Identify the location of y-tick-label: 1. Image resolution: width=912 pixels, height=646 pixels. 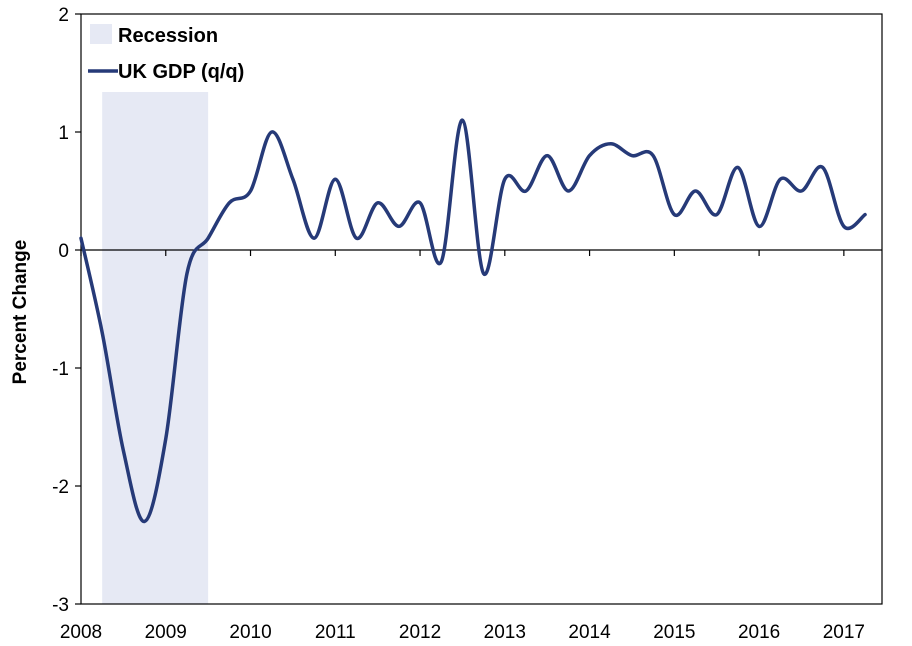
(63, 133).